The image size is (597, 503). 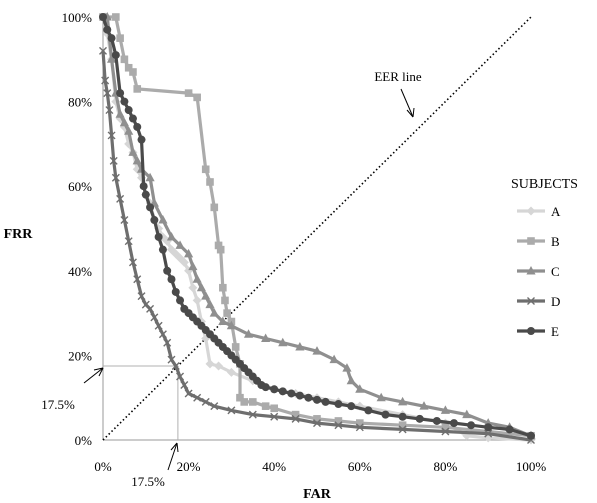 I want to click on y-tick-label: 80%, so click(x=80, y=102).